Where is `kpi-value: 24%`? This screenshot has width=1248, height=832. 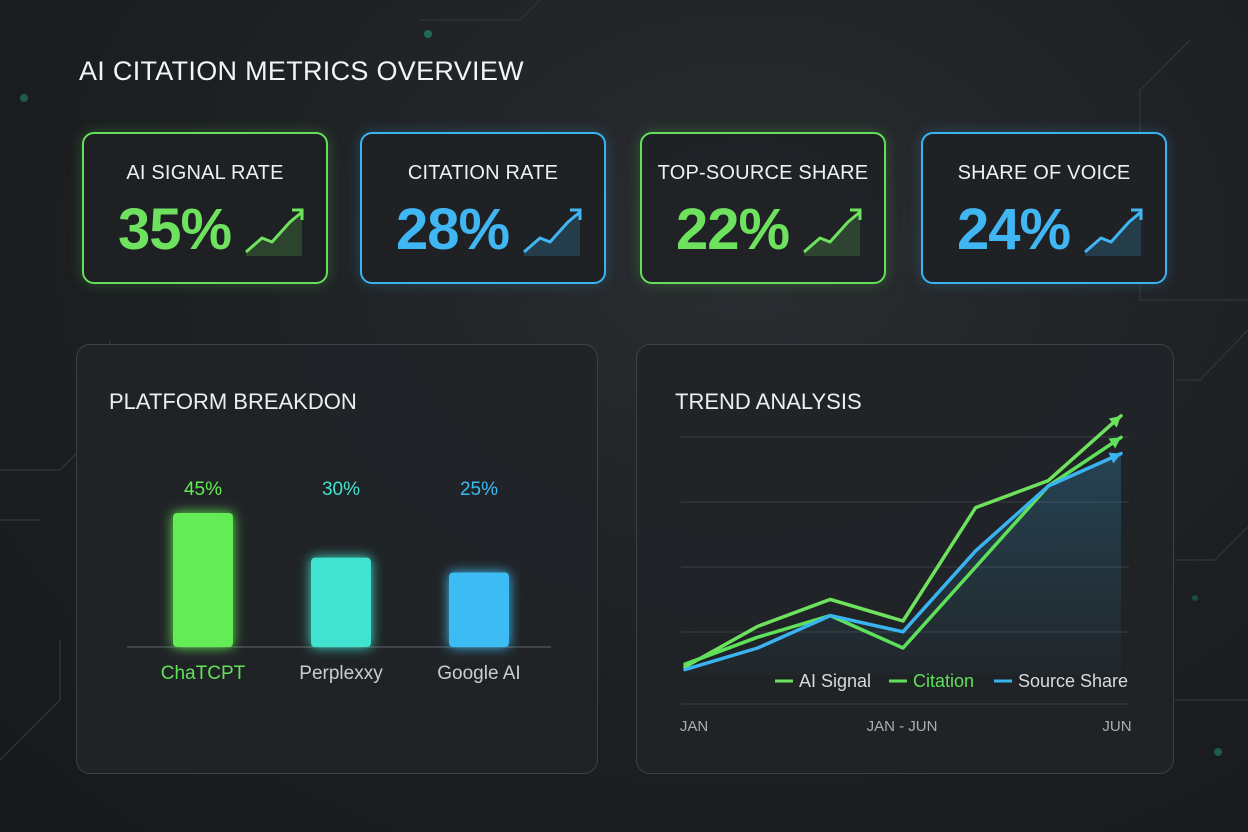 kpi-value: 24% is located at coordinates (1014, 229).